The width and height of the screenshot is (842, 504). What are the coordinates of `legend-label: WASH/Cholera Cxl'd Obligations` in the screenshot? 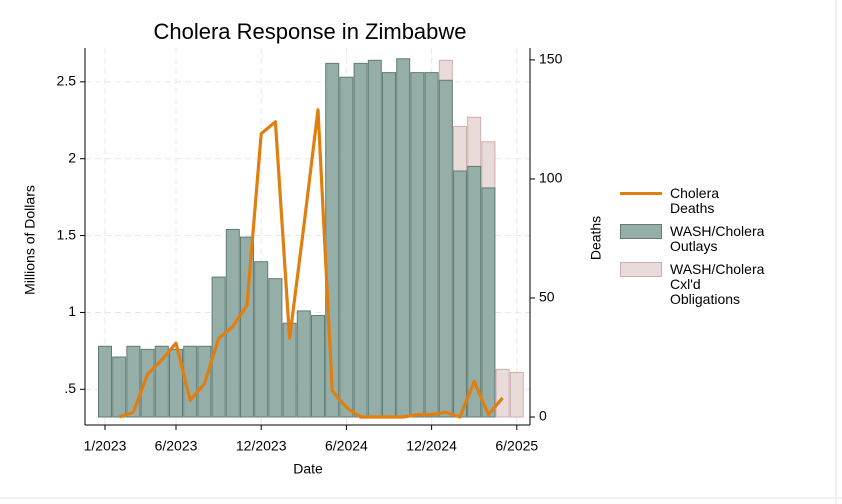 It's located at (717, 284).